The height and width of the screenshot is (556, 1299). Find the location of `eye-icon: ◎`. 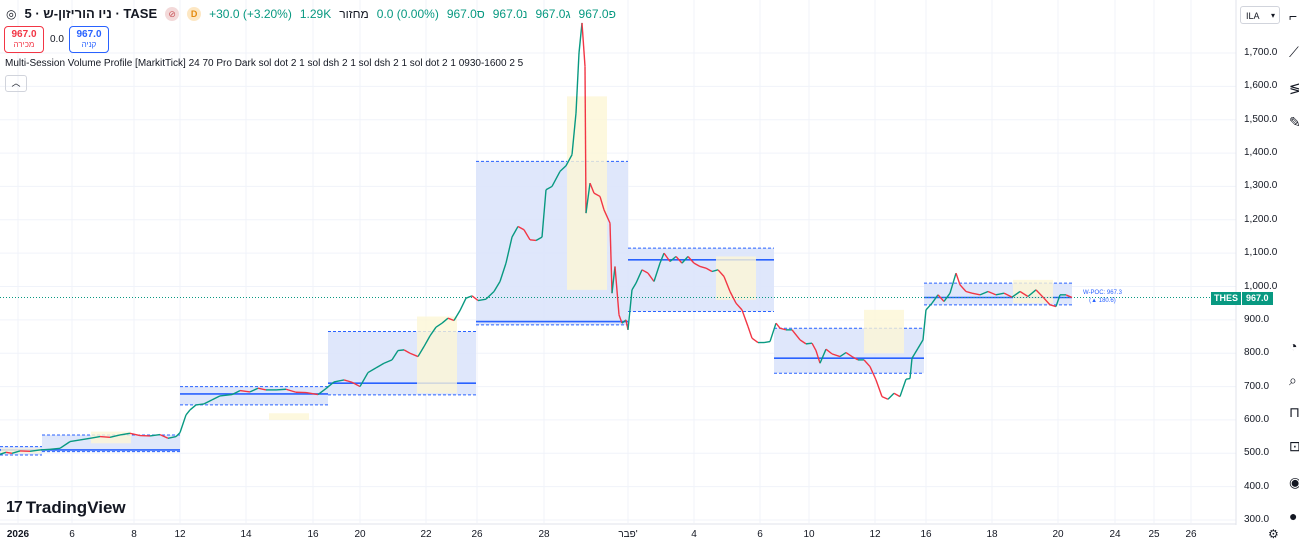

eye-icon: ◎ is located at coordinates (11, 13).